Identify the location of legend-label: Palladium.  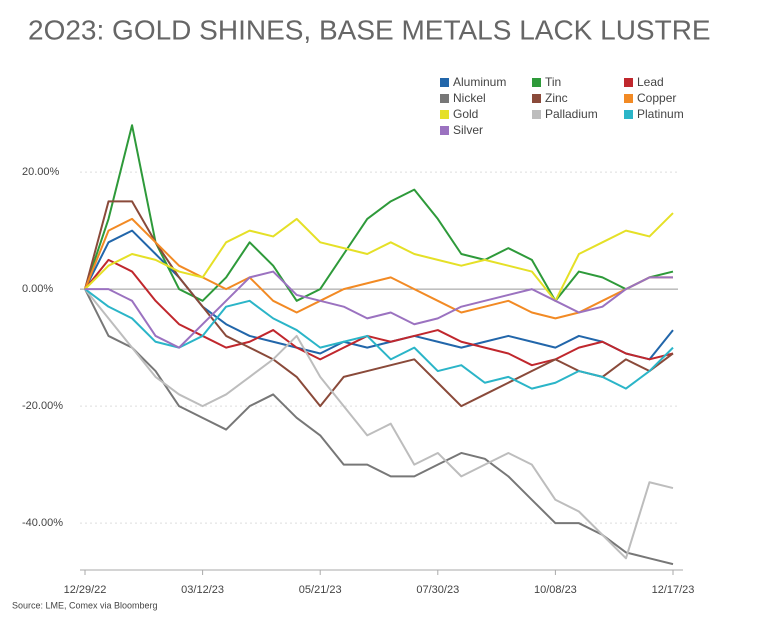
(571, 114).